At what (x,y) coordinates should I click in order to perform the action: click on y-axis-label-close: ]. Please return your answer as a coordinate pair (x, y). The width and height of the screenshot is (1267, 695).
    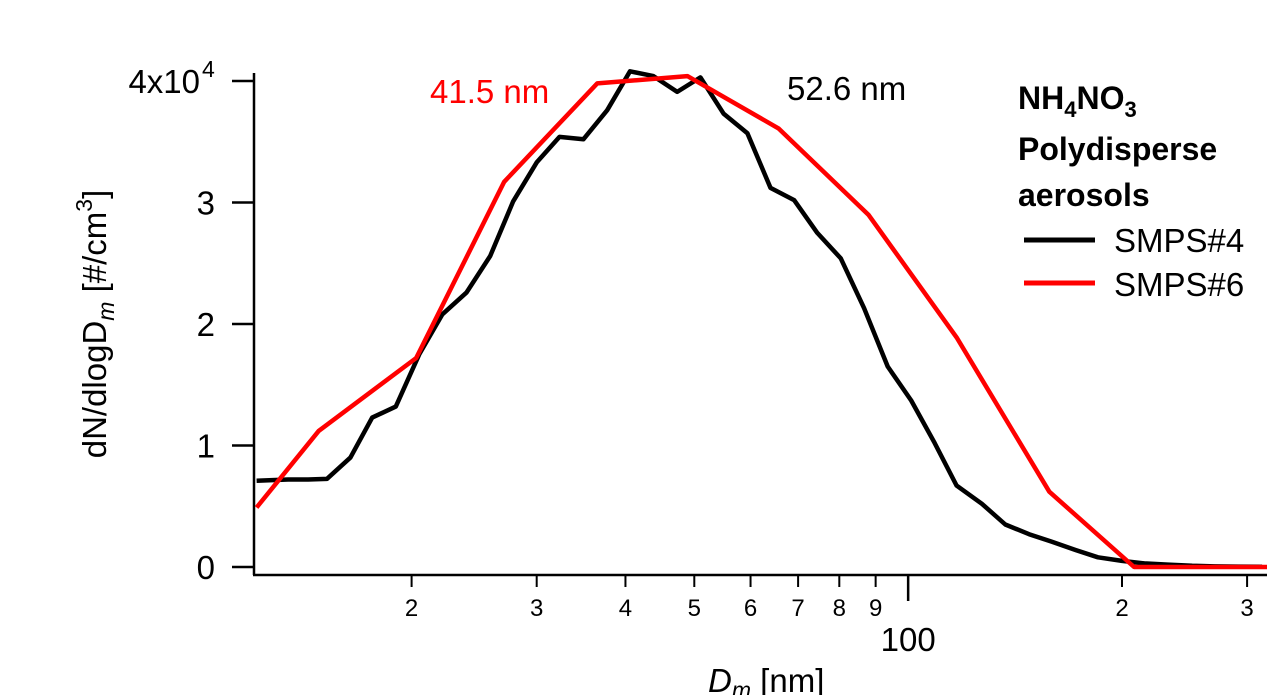
    Looking at the image, I should click on (94, 194).